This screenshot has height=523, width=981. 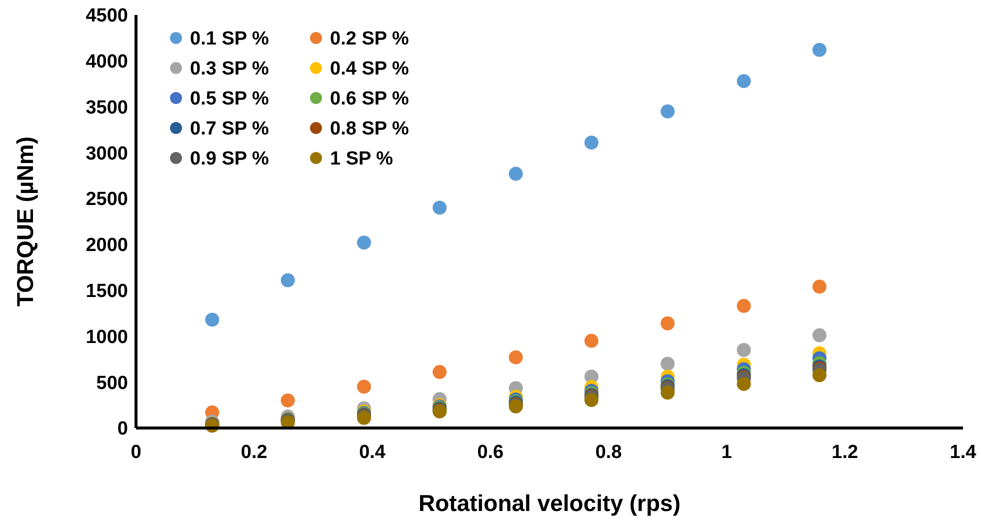 I want to click on legend-label: 0.8 SP %, so click(x=369, y=129).